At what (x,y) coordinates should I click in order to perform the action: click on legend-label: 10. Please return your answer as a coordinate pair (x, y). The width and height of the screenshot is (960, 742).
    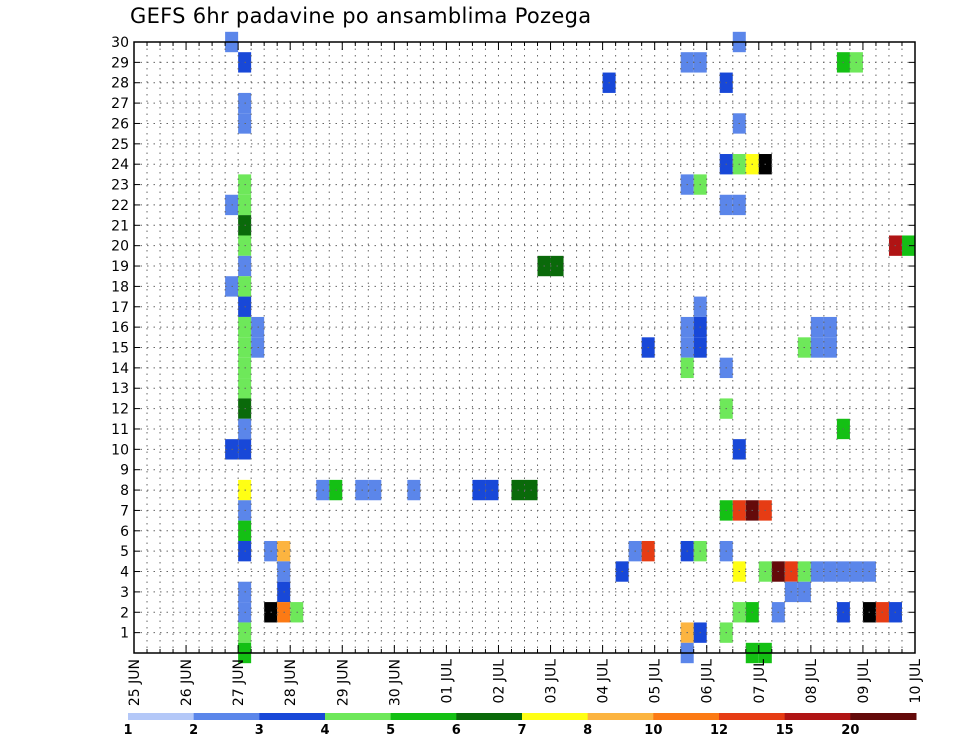
    Looking at the image, I should click on (653, 730).